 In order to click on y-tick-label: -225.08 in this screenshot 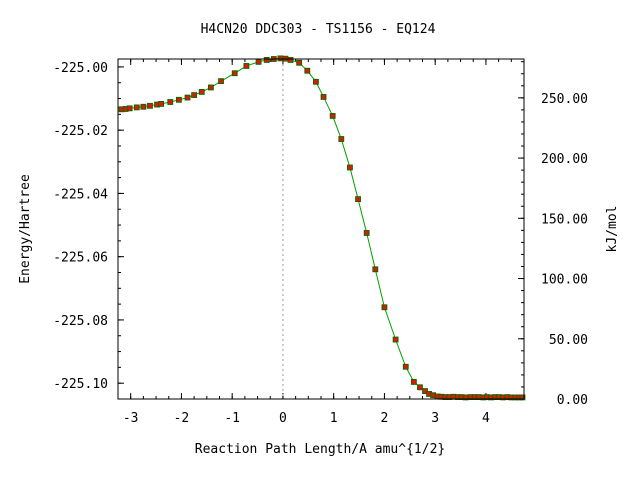, I will do `click(80, 321)`.